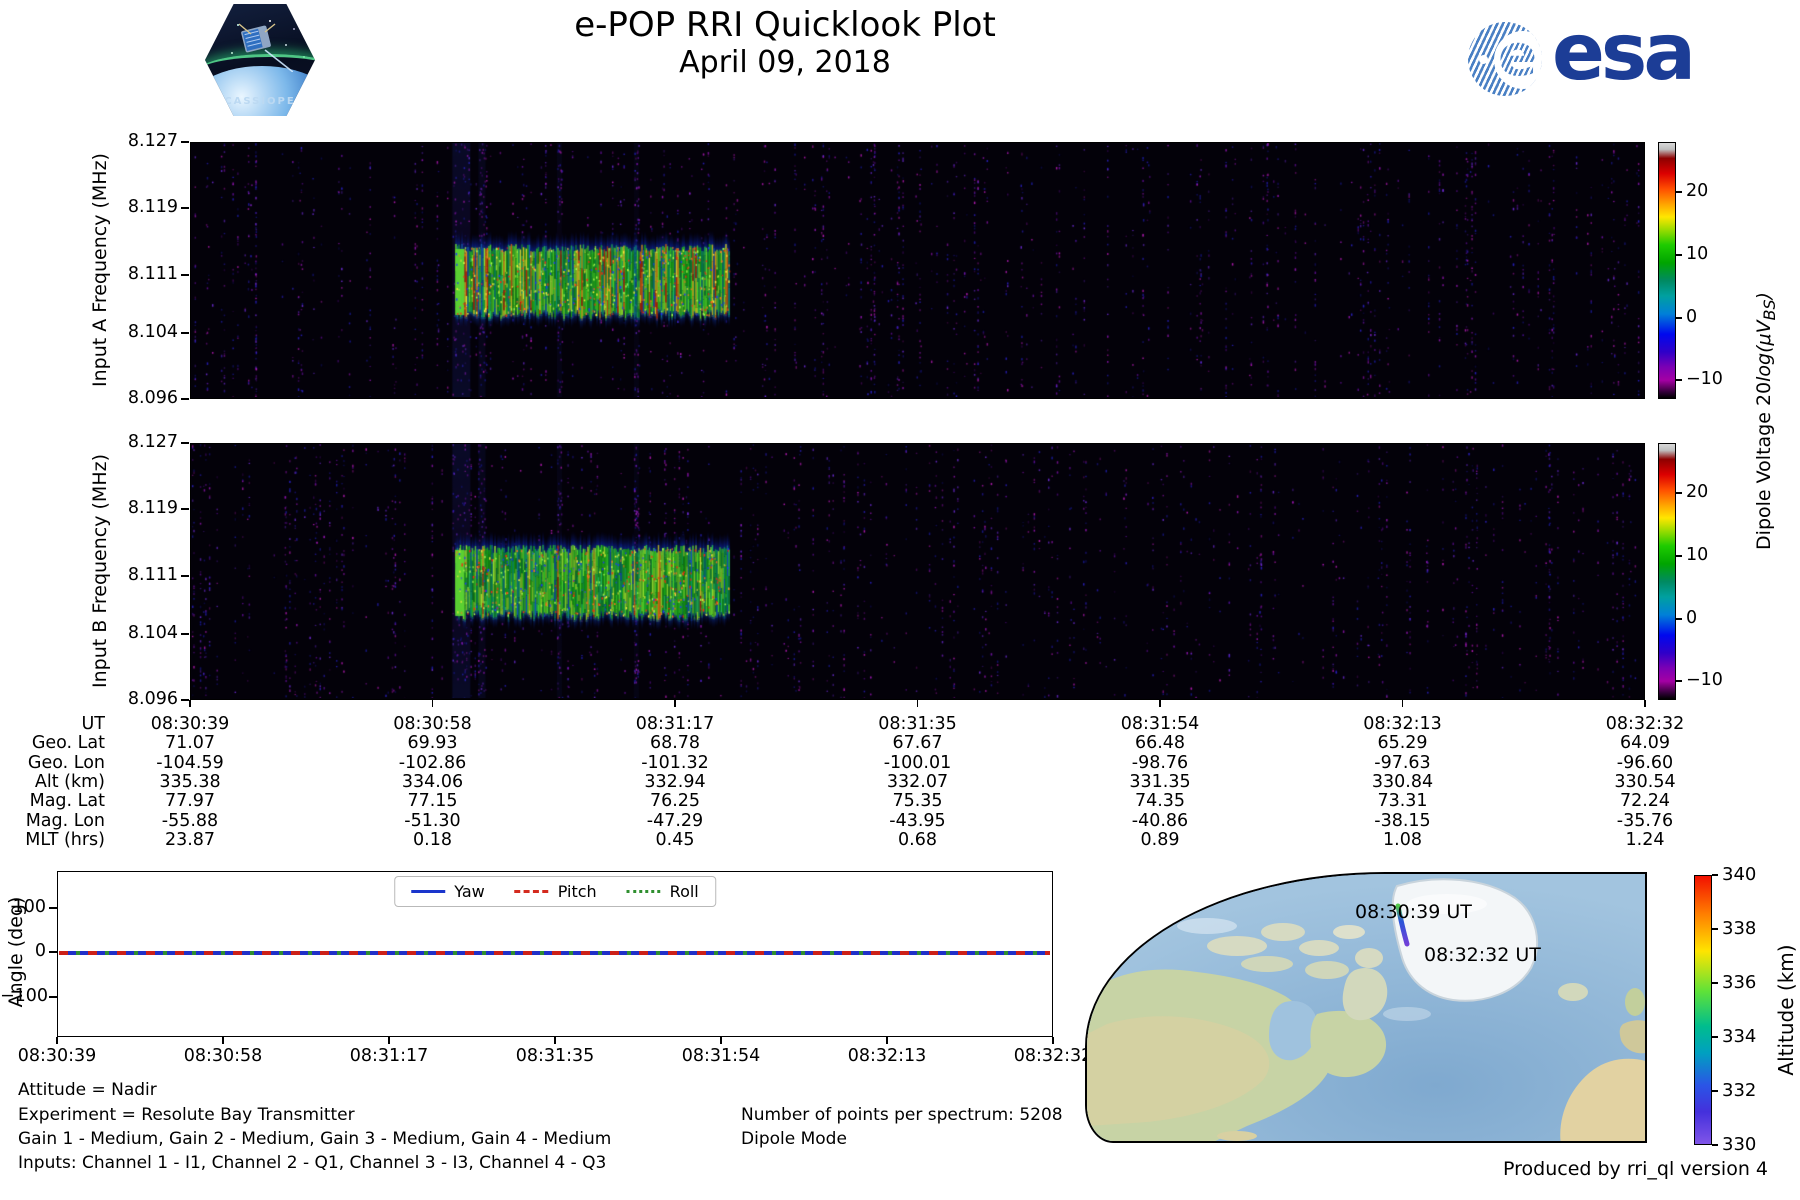 This screenshot has width=1800, height=1200. What do you see at coordinates (1632, 1037) in the screenshot?
I see `map-iberia` at bounding box center [1632, 1037].